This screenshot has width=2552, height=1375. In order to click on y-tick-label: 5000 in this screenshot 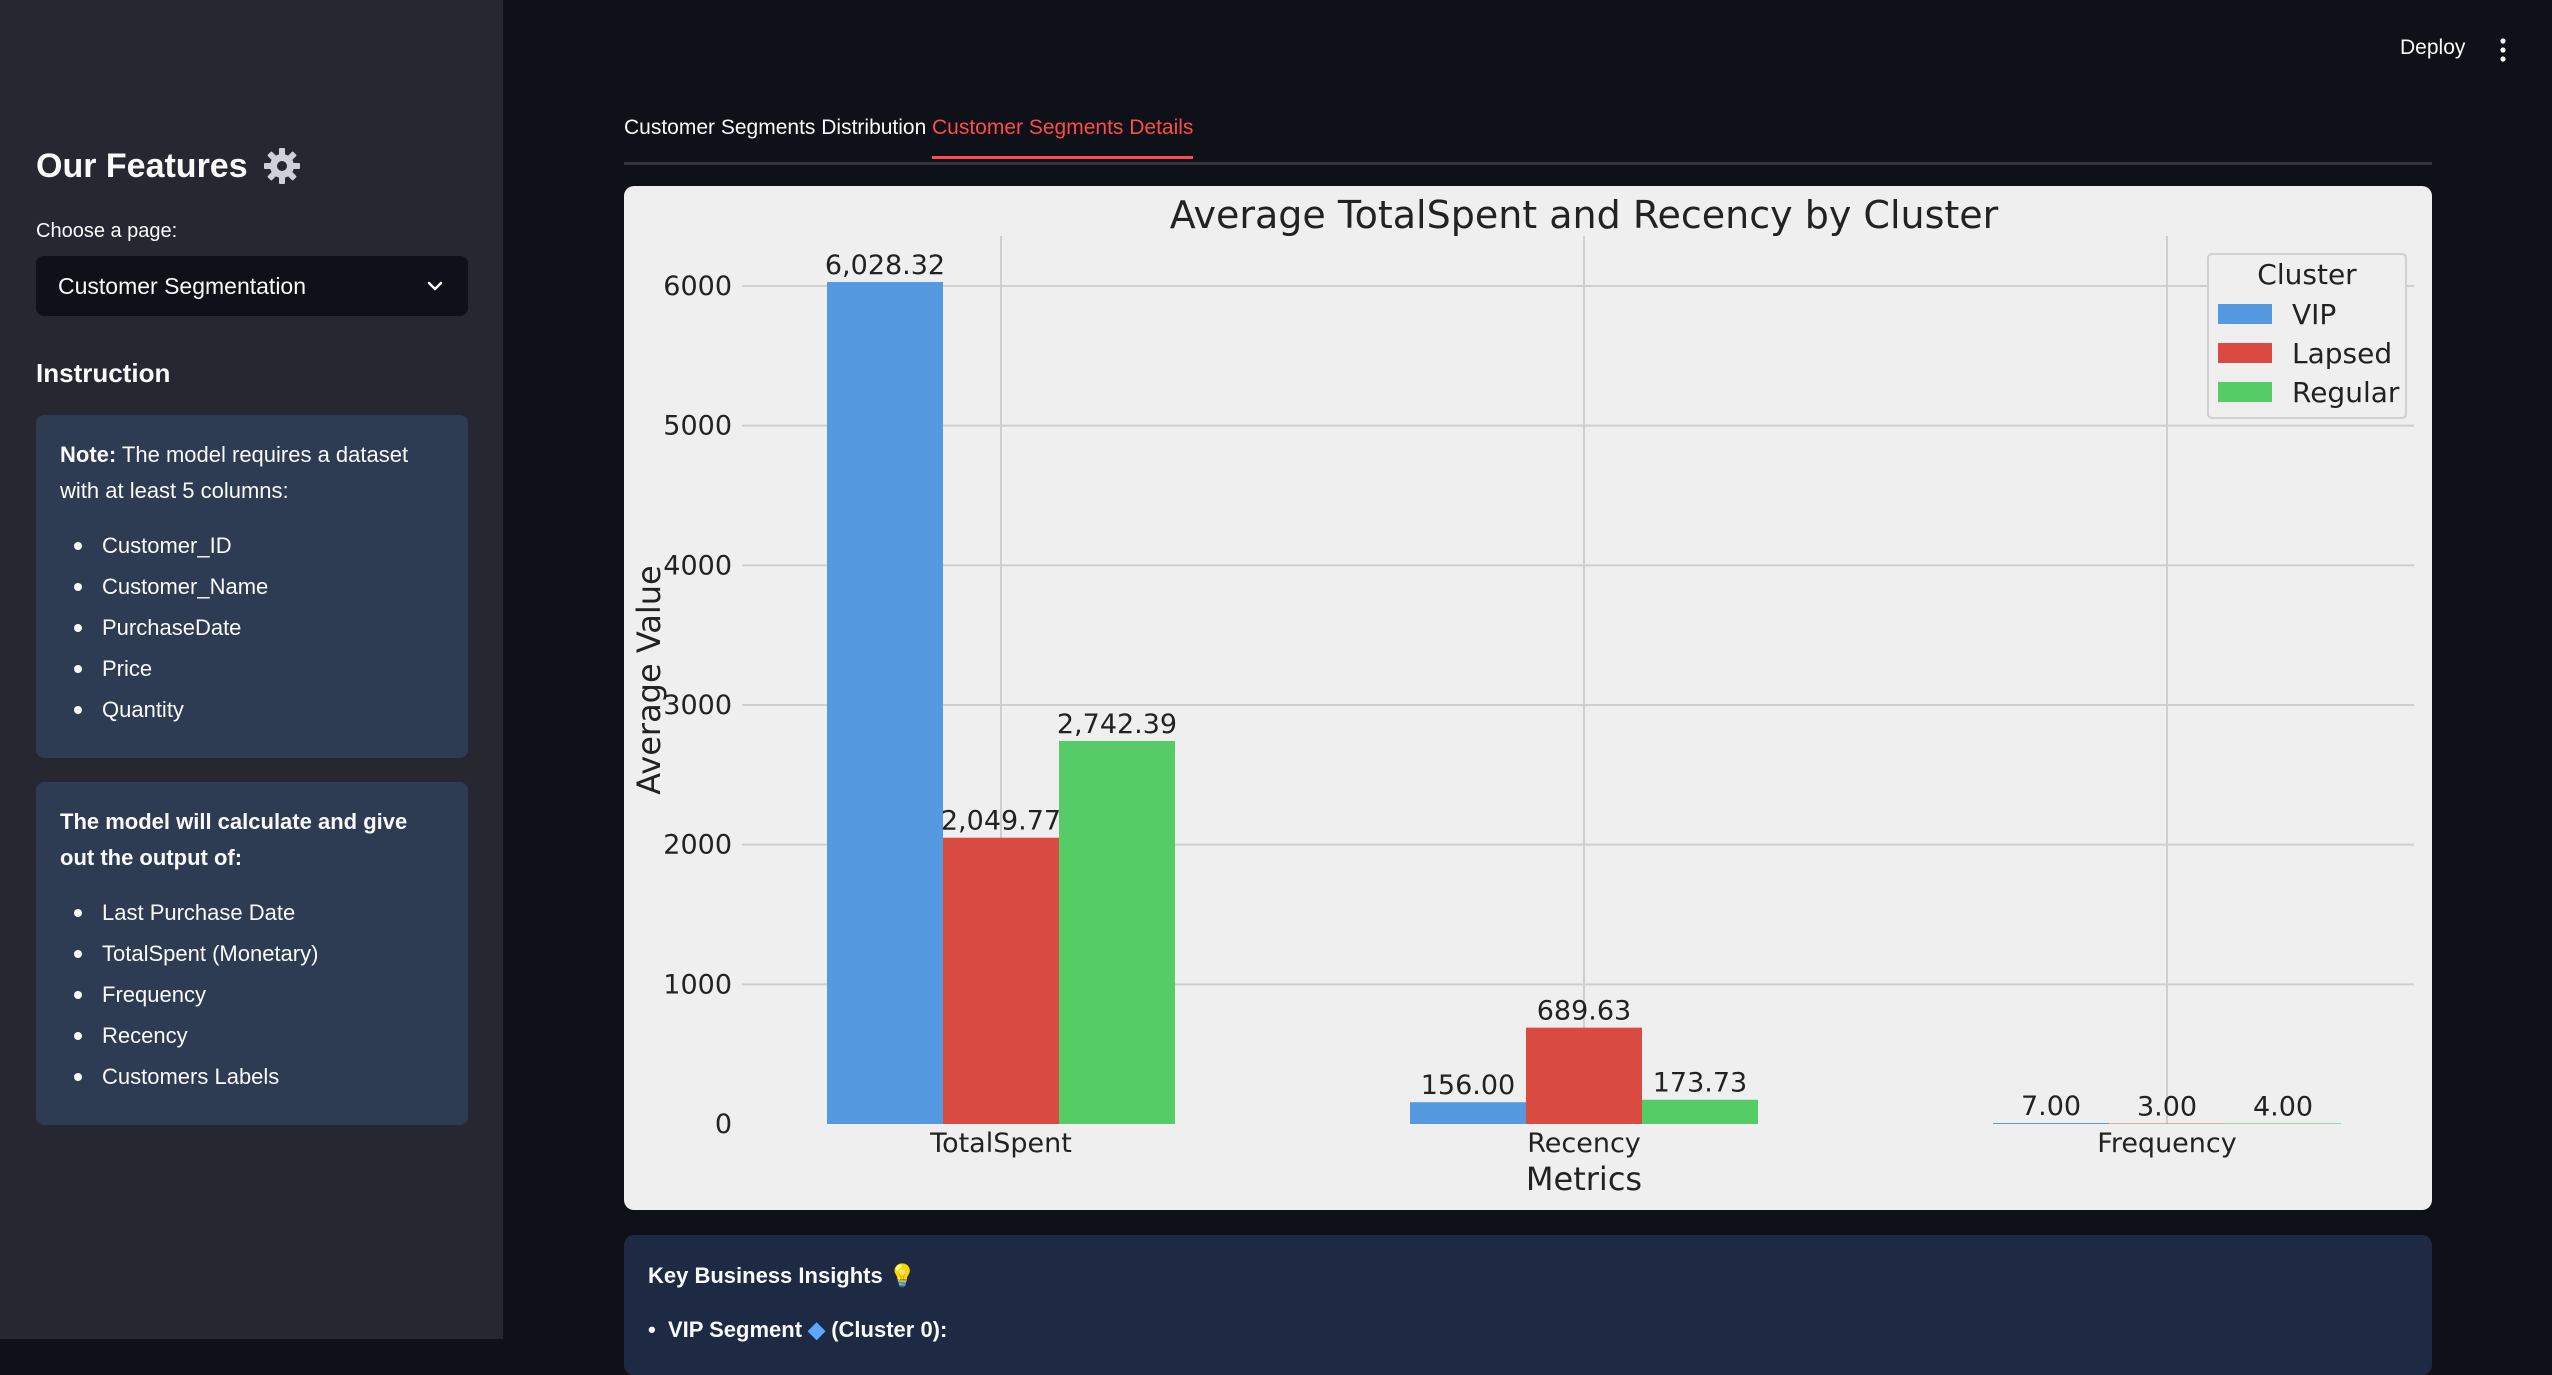, I will do `click(697, 426)`.